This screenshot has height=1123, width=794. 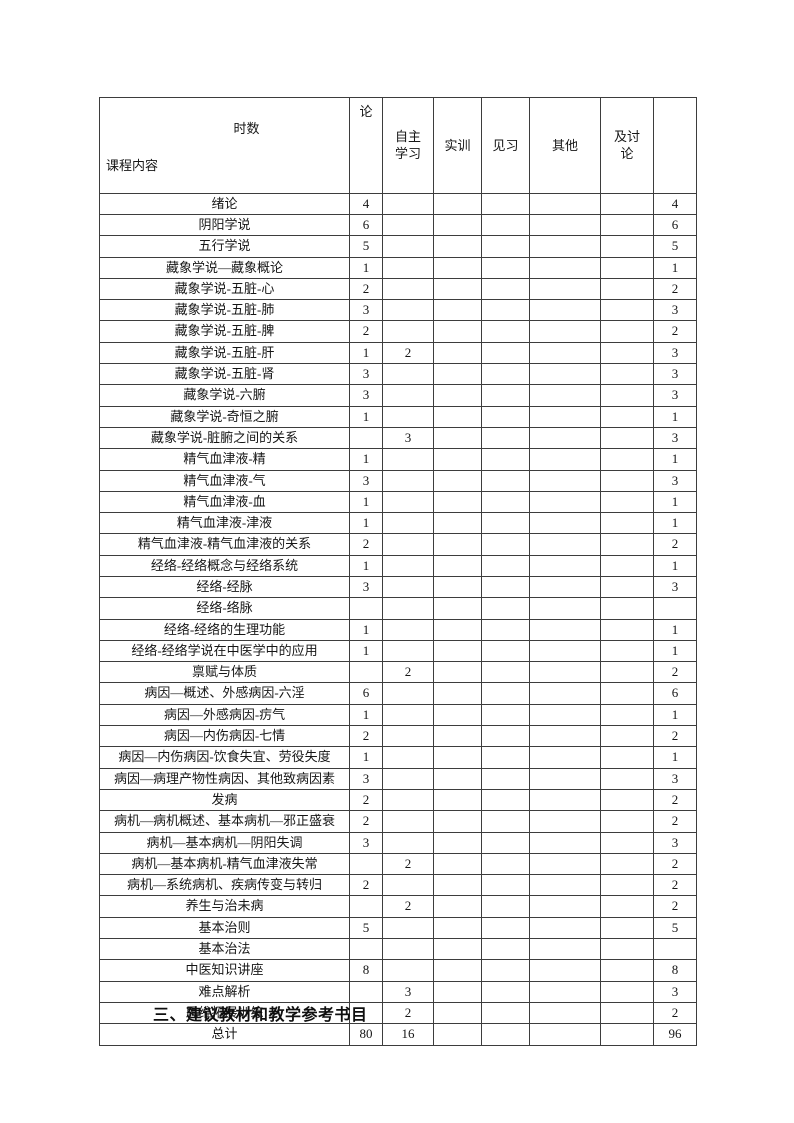 I want to click on hours-cell-lecture: 2, so click(x=366, y=331).